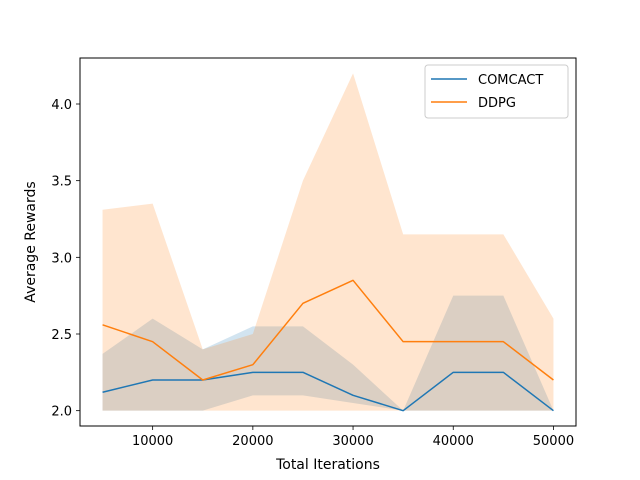 The image size is (640, 480). Describe the element at coordinates (553, 441) in the screenshot. I see `x-tick-label: 50000` at that location.